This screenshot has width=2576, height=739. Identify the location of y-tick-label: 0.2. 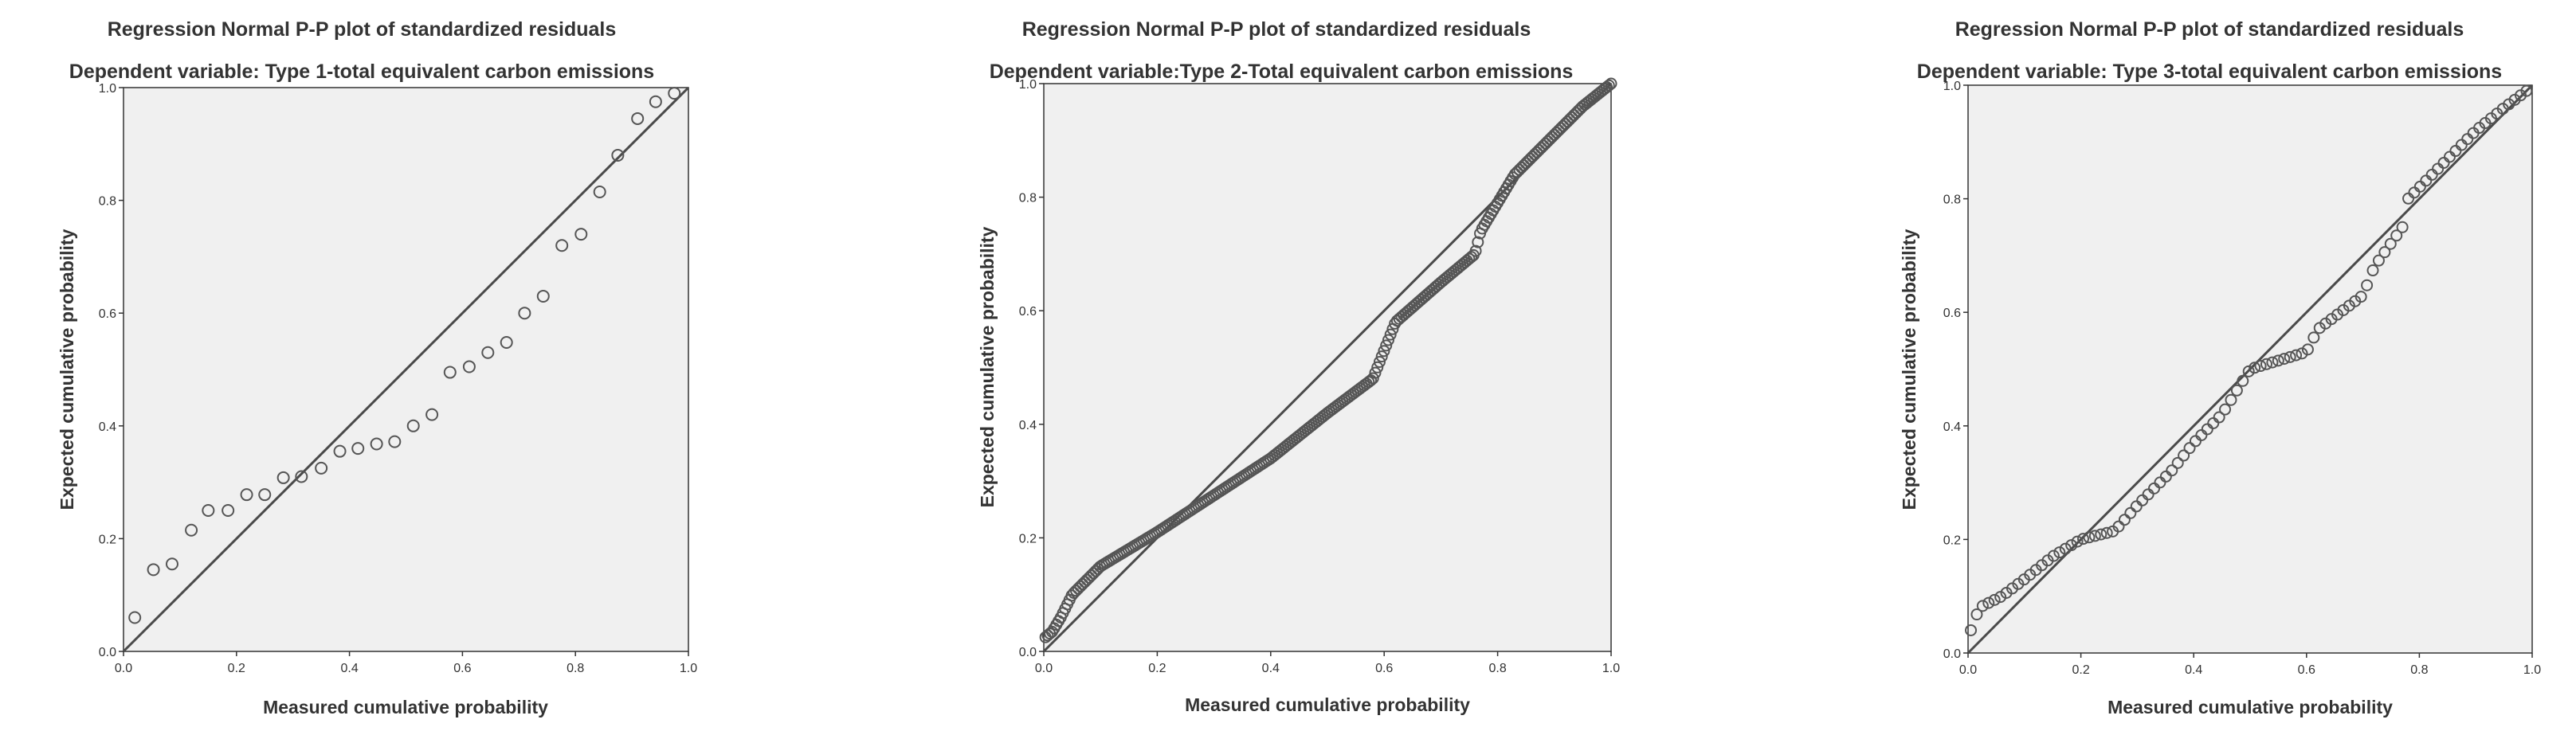
(1028, 538).